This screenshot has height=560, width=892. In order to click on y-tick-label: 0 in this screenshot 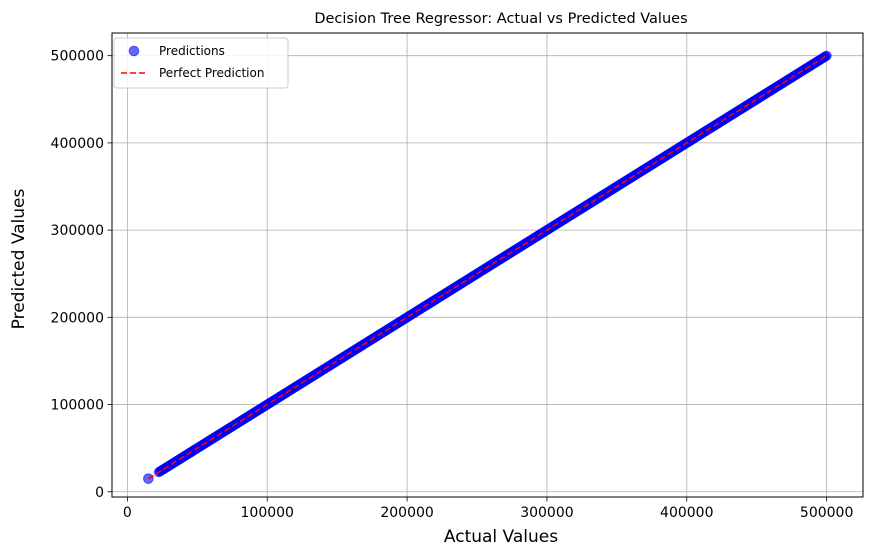, I will do `click(99, 493)`.